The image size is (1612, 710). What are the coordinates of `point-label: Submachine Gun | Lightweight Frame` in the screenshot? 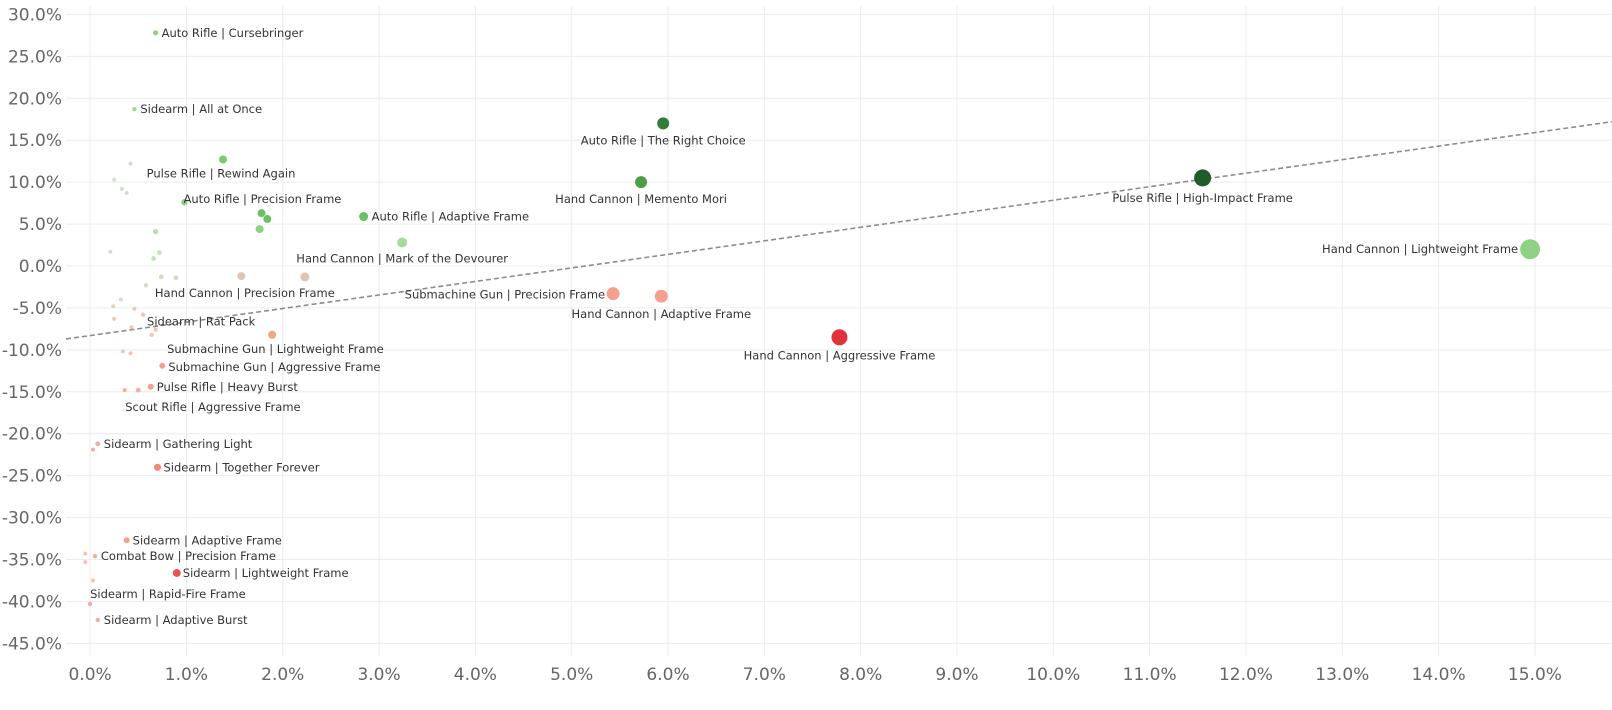 It's located at (275, 349).